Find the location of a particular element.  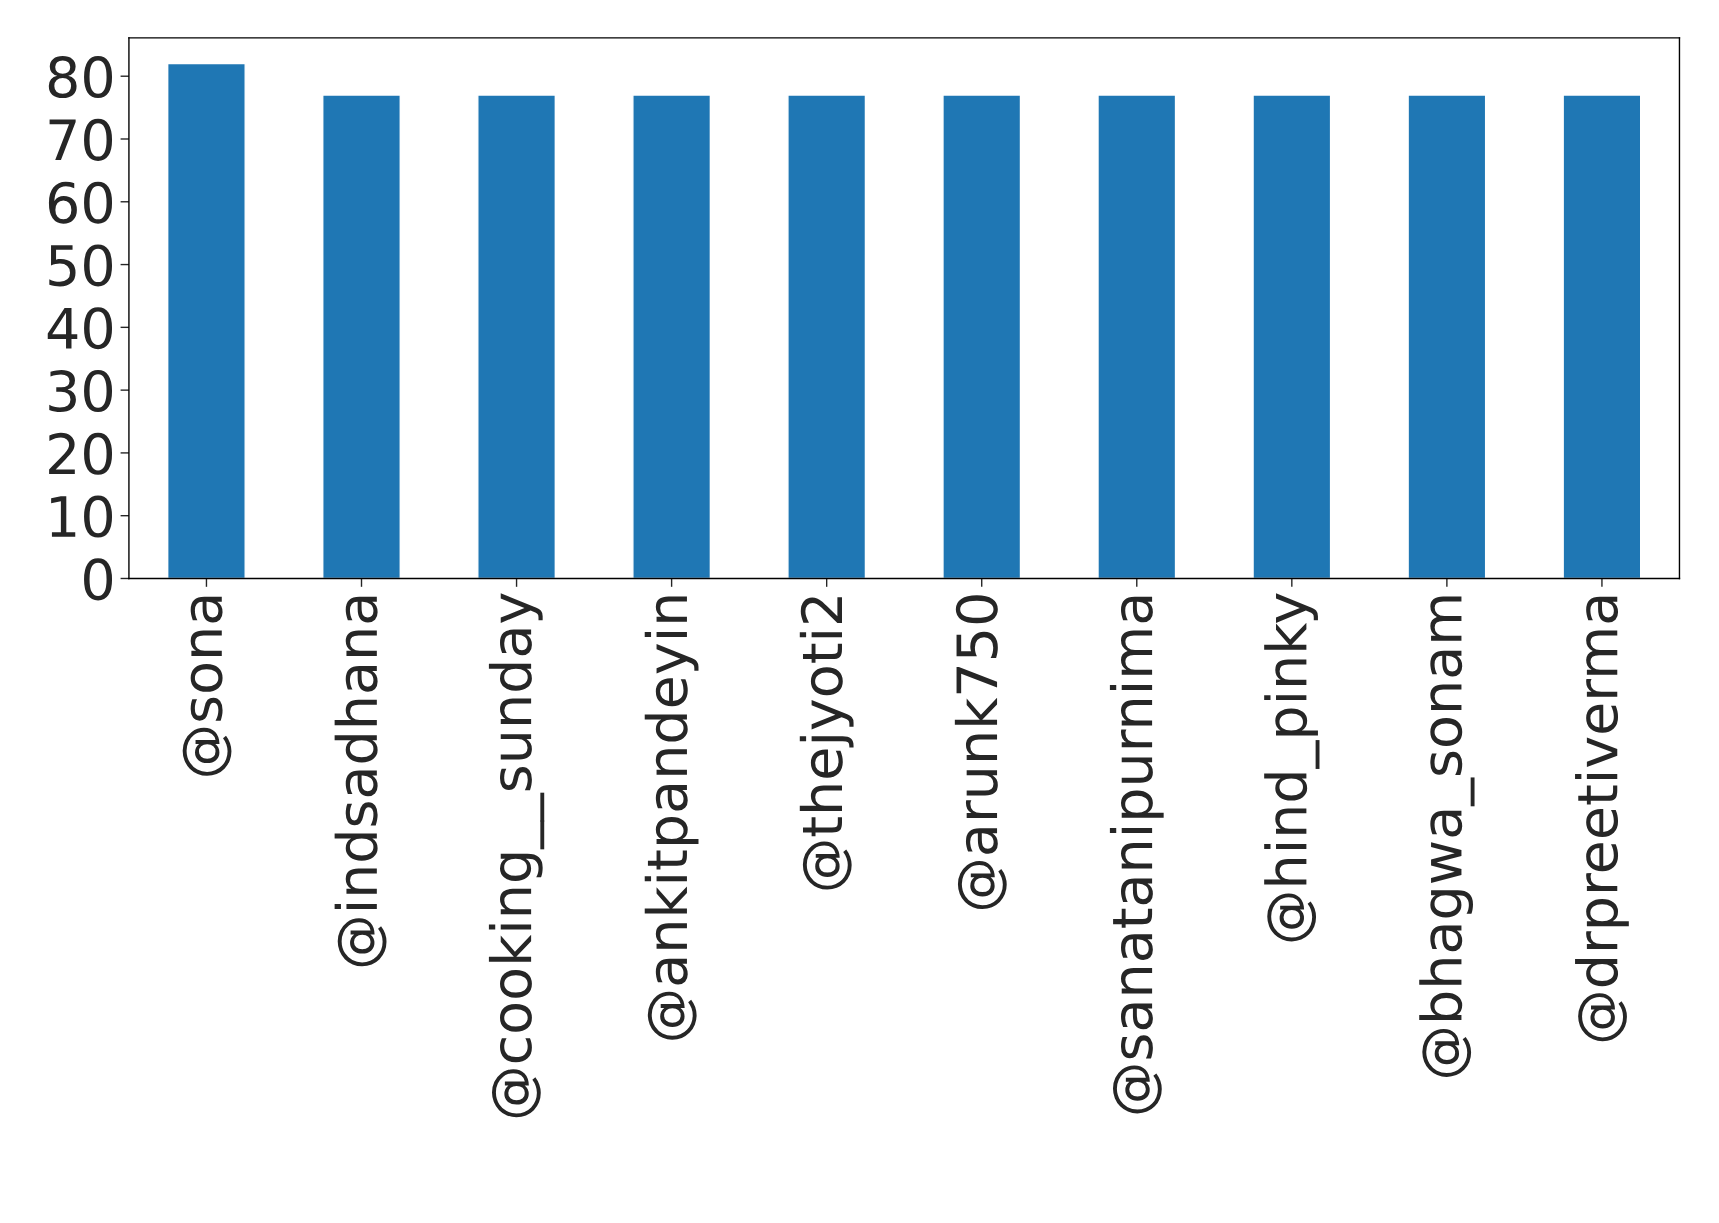

x-tick-label: @sanatanipurnima is located at coordinates (1136, 855).